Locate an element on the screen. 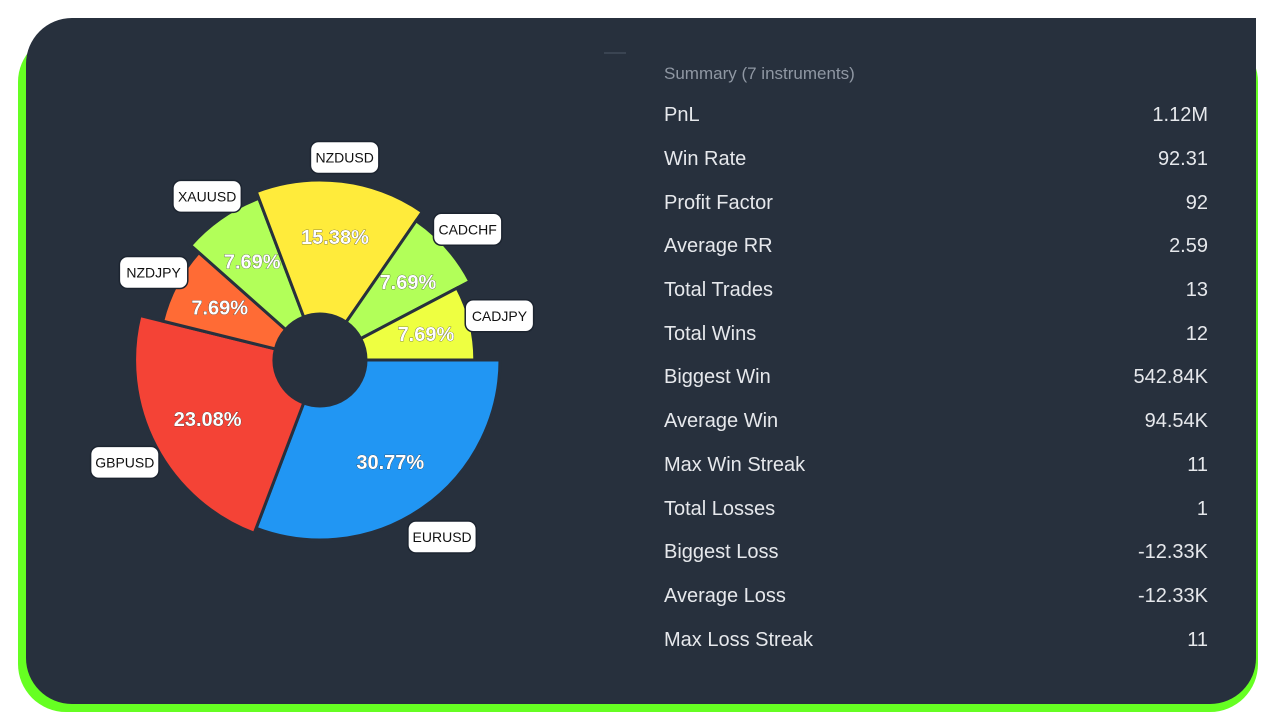 This screenshot has height=720, width=1280. stat-value: 12 is located at coordinates (1196, 333).